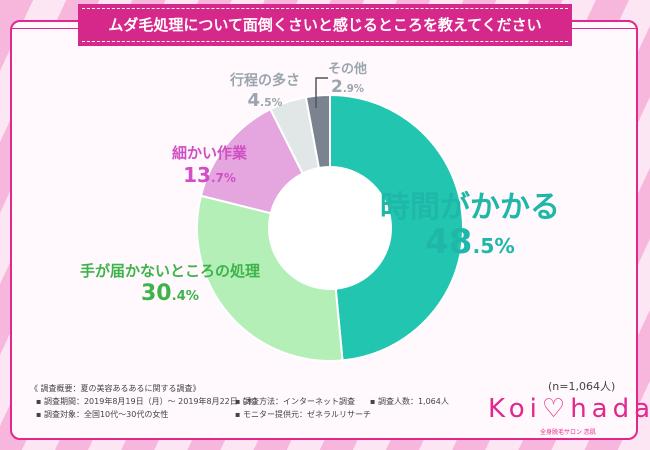 The image size is (650, 450). What do you see at coordinates (470, 242) in the screenshot?
I see `percent-label: 48.5%` at bounding box center [470, 242].